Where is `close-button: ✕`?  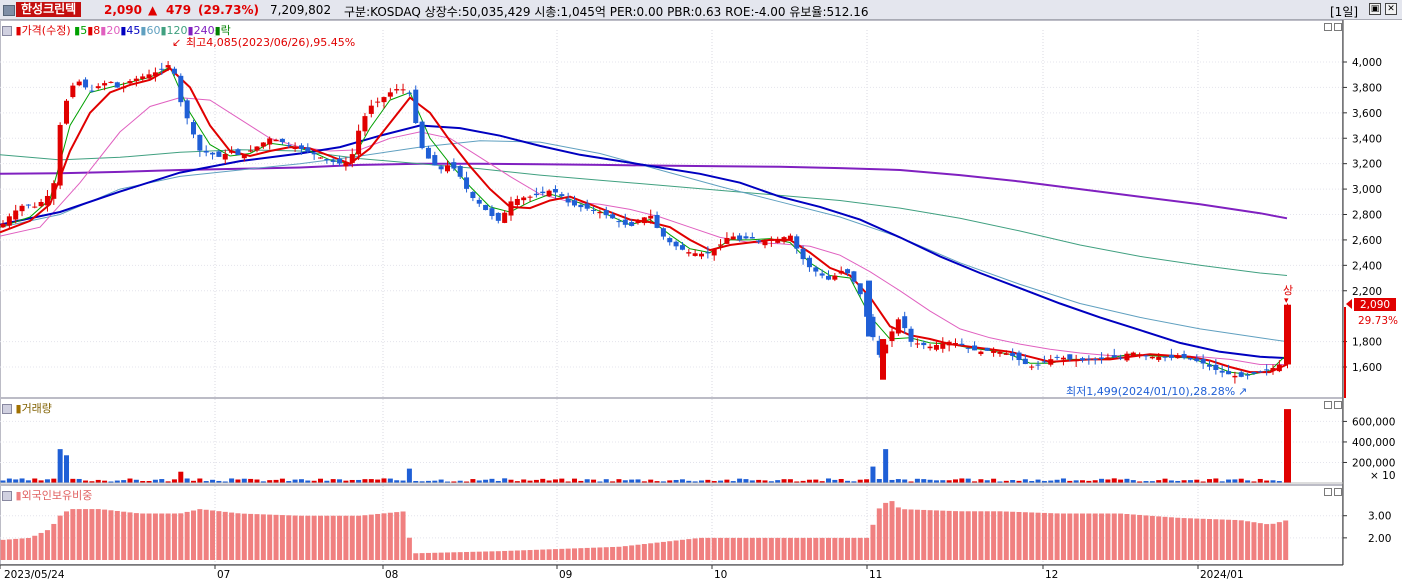 close-button: ✕ is located at coordinates (1391, 9).